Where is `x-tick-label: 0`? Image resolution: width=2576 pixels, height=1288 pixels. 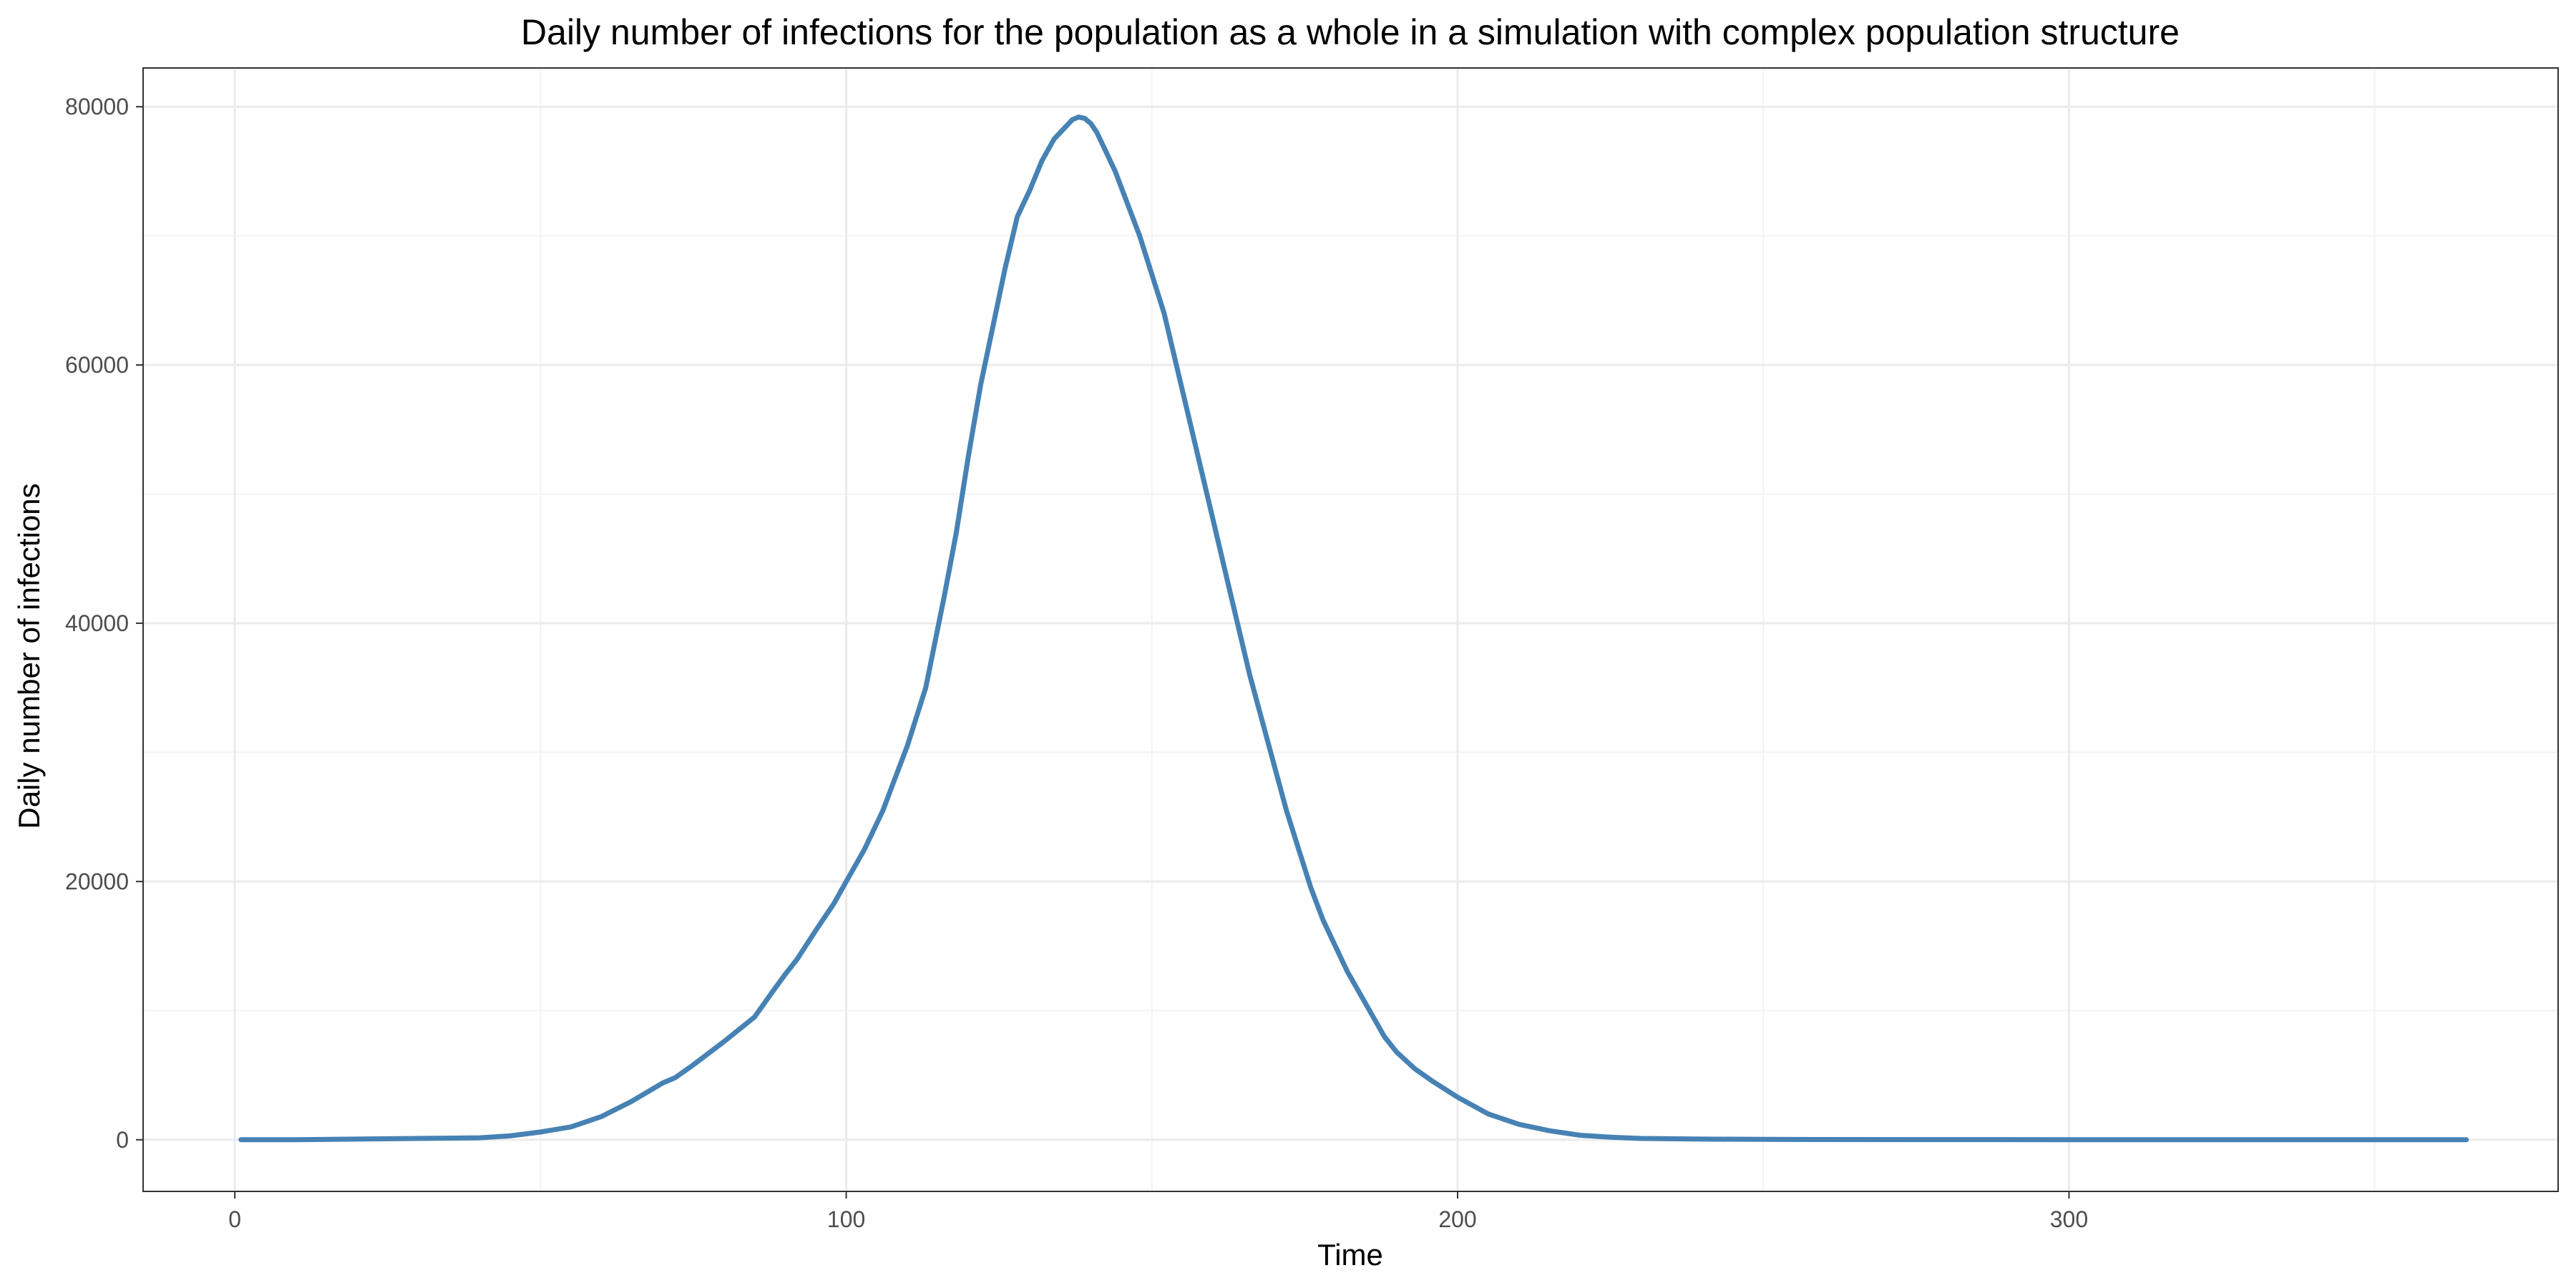
x-tick-label: 0 is located at coordinates (234, 1219).